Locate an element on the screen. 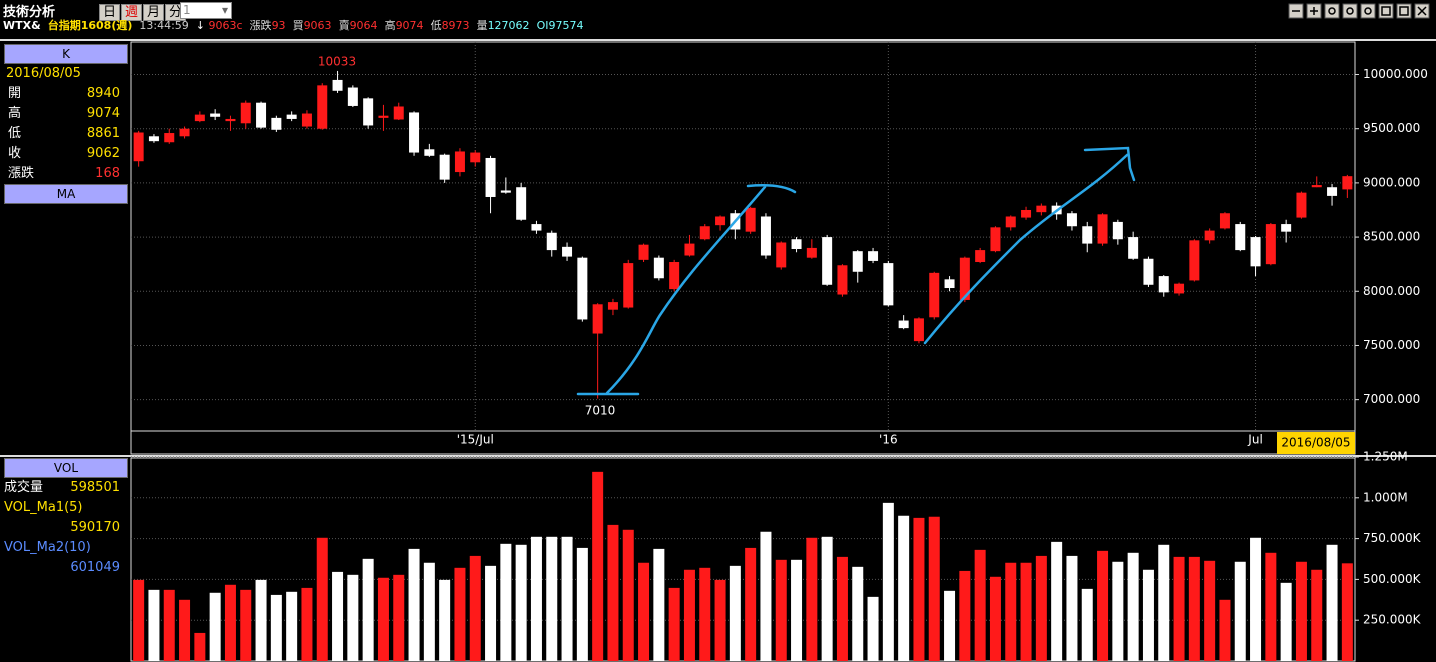 The image size is (1436, 662). info-value: 590170 is located at coordinates (95, 527).